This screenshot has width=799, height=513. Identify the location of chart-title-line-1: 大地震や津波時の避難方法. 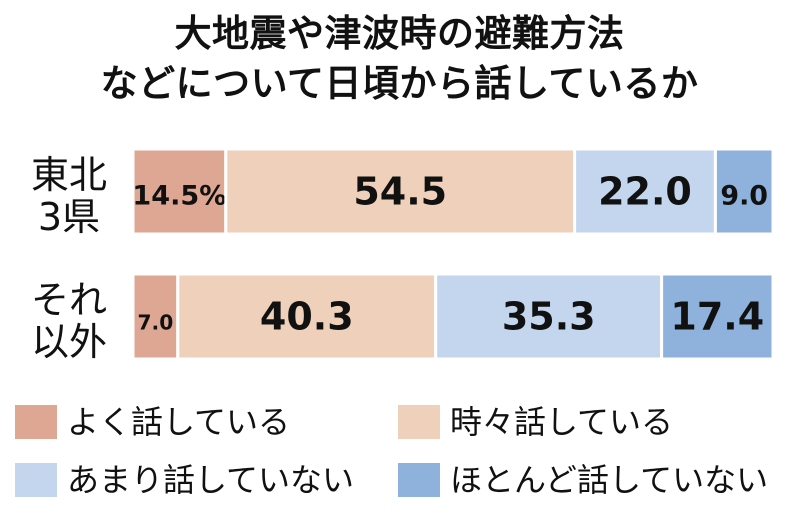
(399, 33).